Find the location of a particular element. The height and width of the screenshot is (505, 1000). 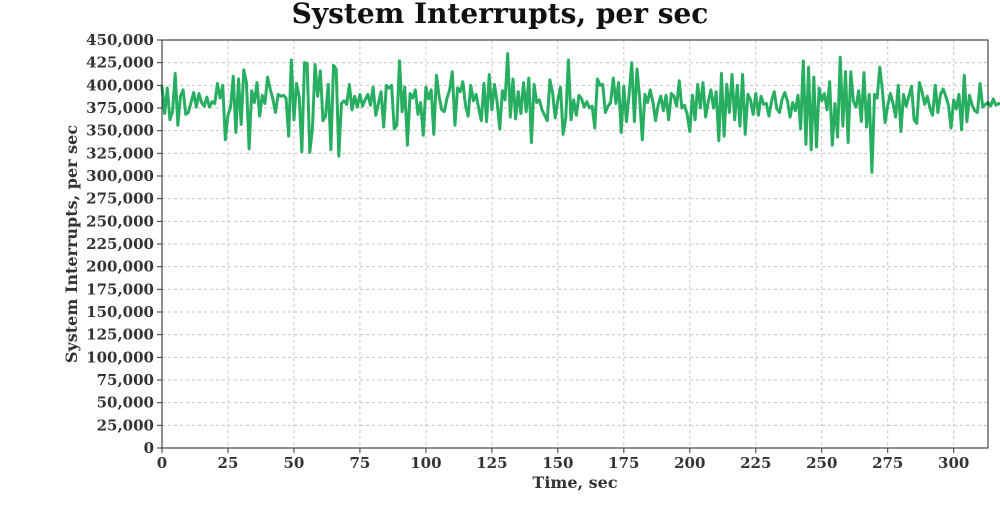

y-tick-label: 150,000 is located at coordinates (120, 312).